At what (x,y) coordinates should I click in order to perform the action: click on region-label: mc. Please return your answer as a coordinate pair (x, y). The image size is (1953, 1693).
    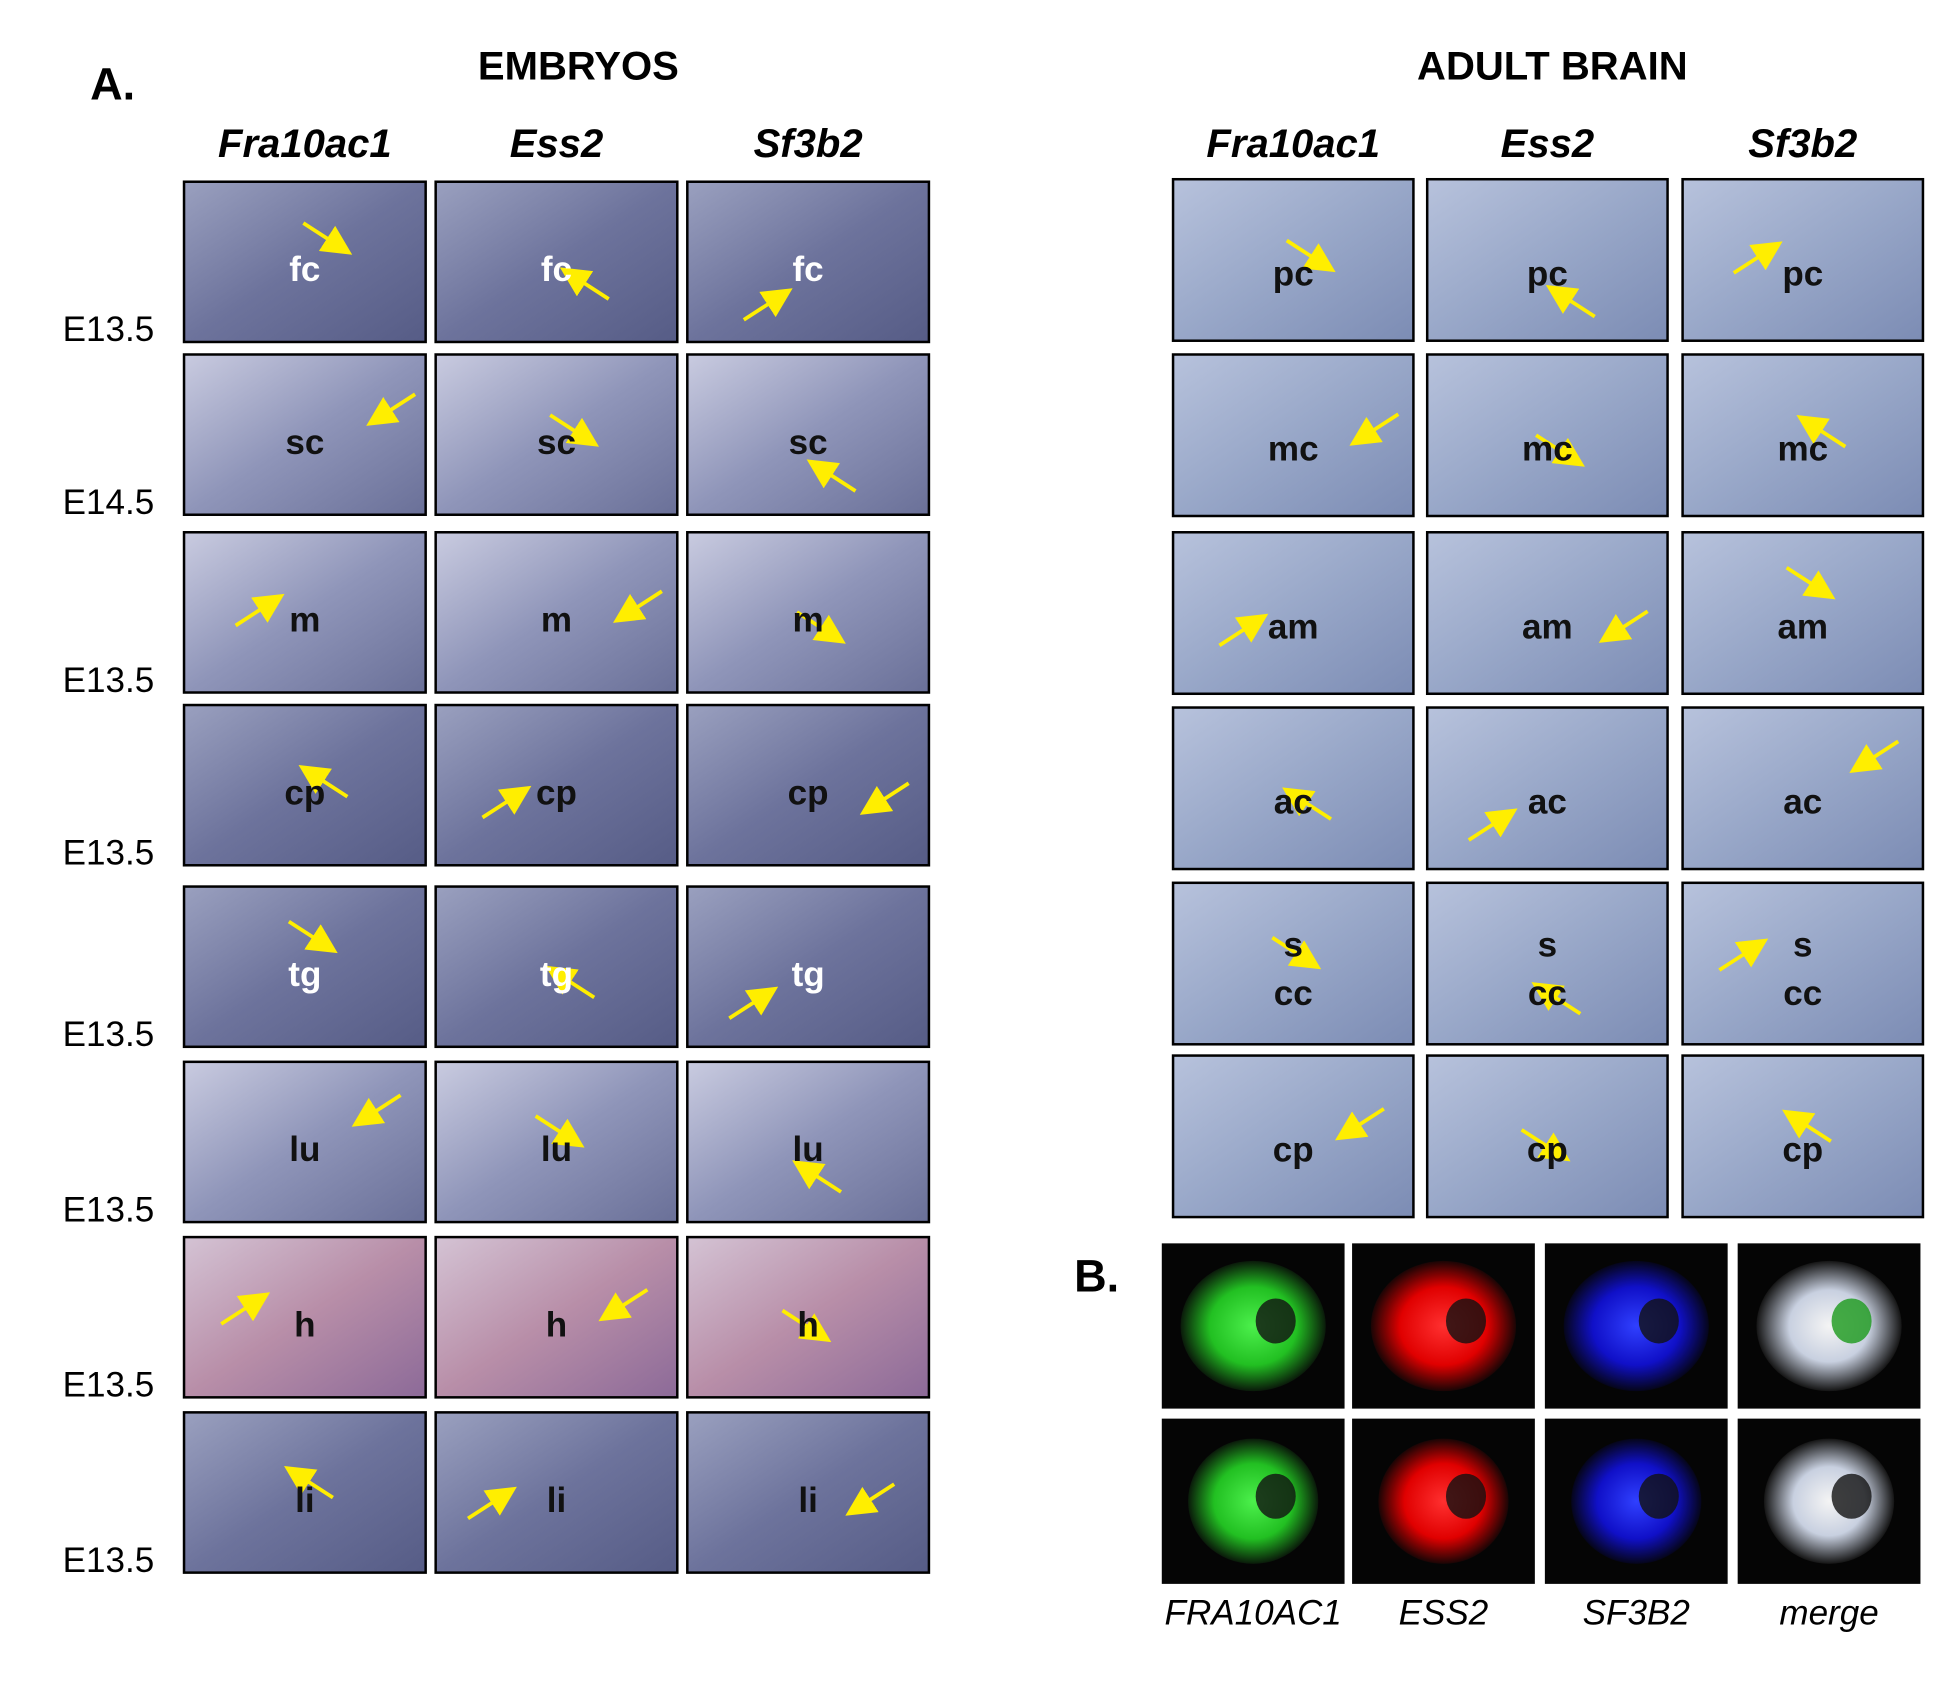
    Looking at the image, I should click on (1547, 449).